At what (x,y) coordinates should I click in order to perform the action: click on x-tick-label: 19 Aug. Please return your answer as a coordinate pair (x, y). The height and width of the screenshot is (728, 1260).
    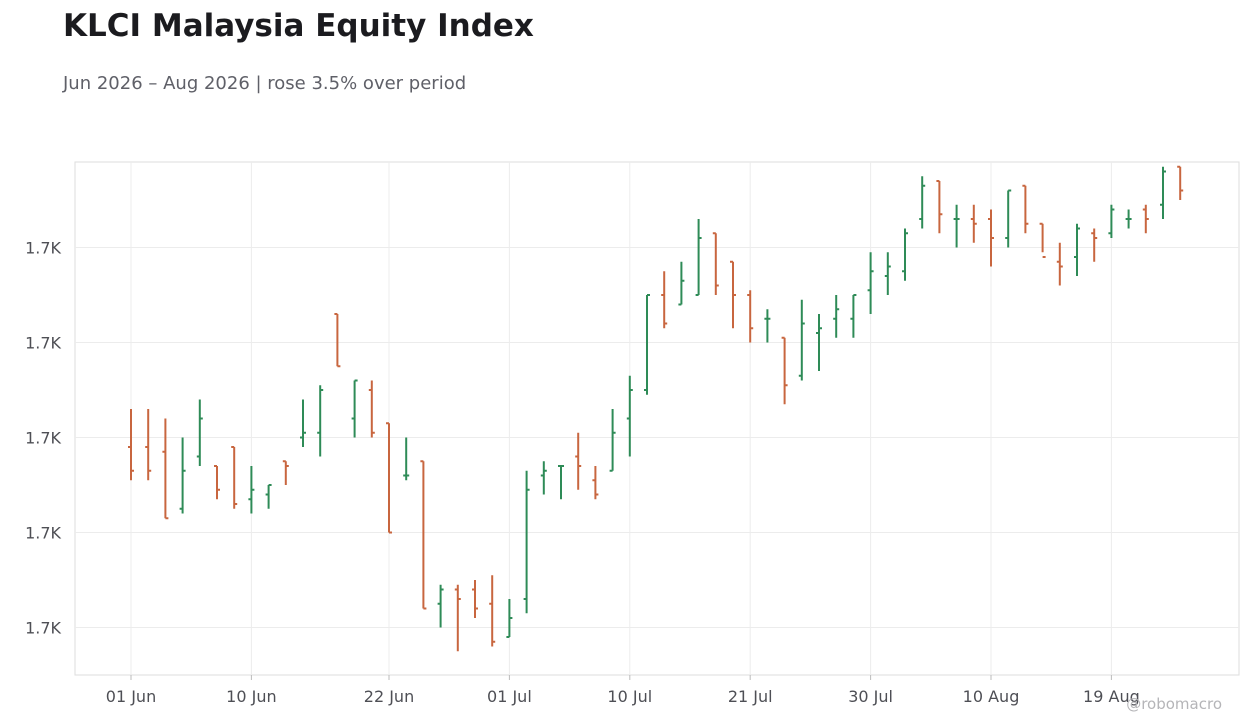
    Looking at the image, I should click on (1111, 696).